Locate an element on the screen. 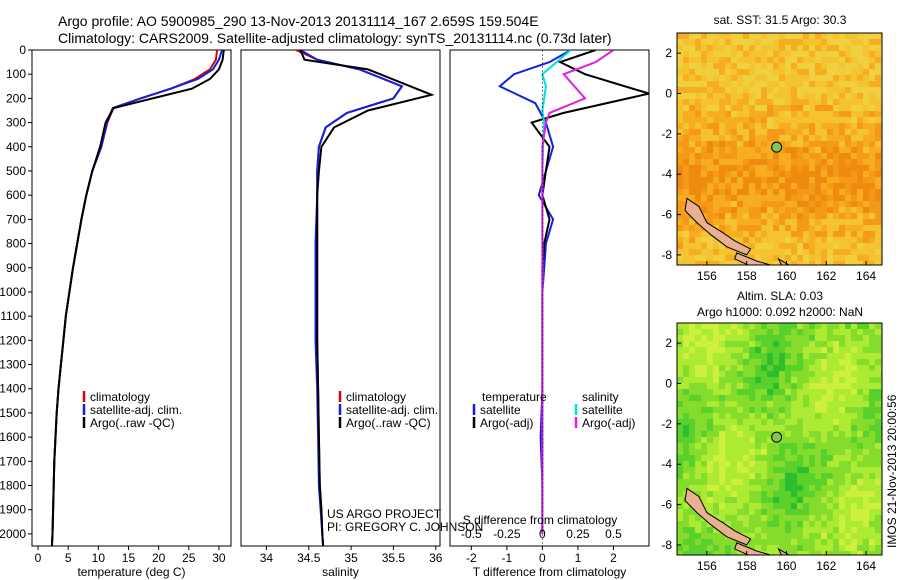  x-axis-label: salinity is located at coordinates (340, 572).